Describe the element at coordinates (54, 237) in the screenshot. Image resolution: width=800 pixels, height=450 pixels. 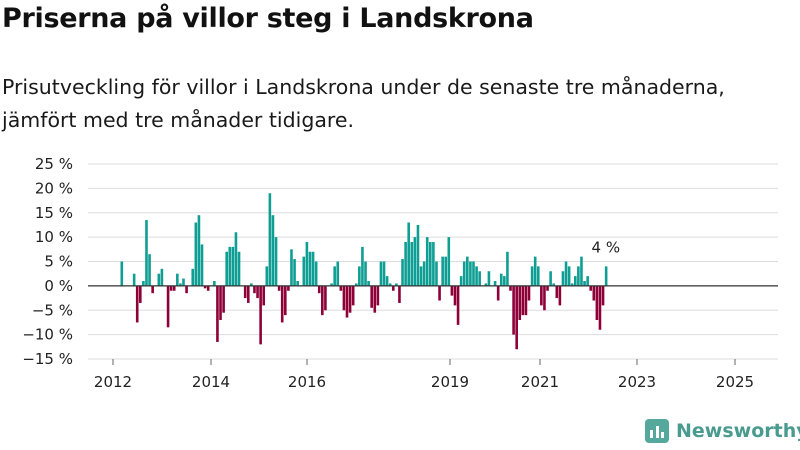
I see `y-tick-label: 10 %` at that location.